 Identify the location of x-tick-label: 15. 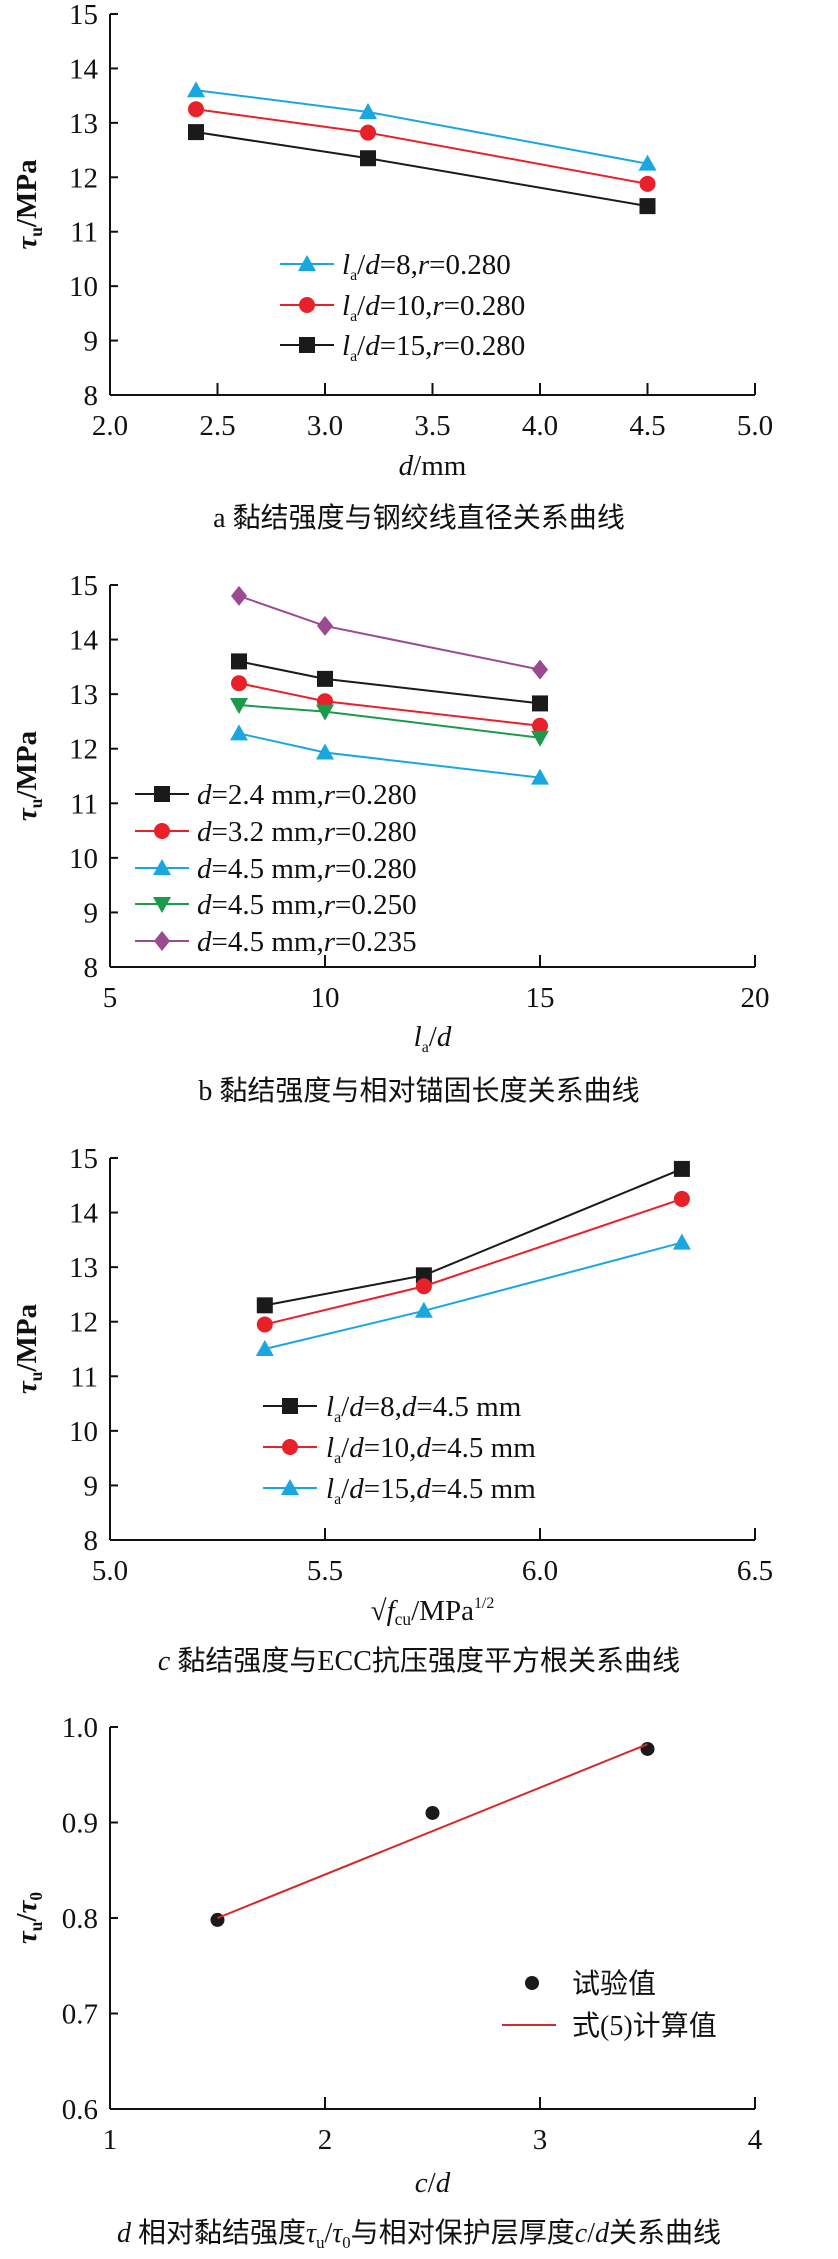
(540, 998).